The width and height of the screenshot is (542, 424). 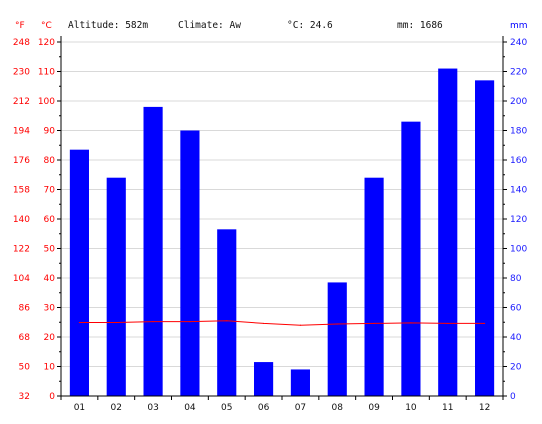 I want to click on fahrenheit-tick-label: 176, so click(x=21, y=161).